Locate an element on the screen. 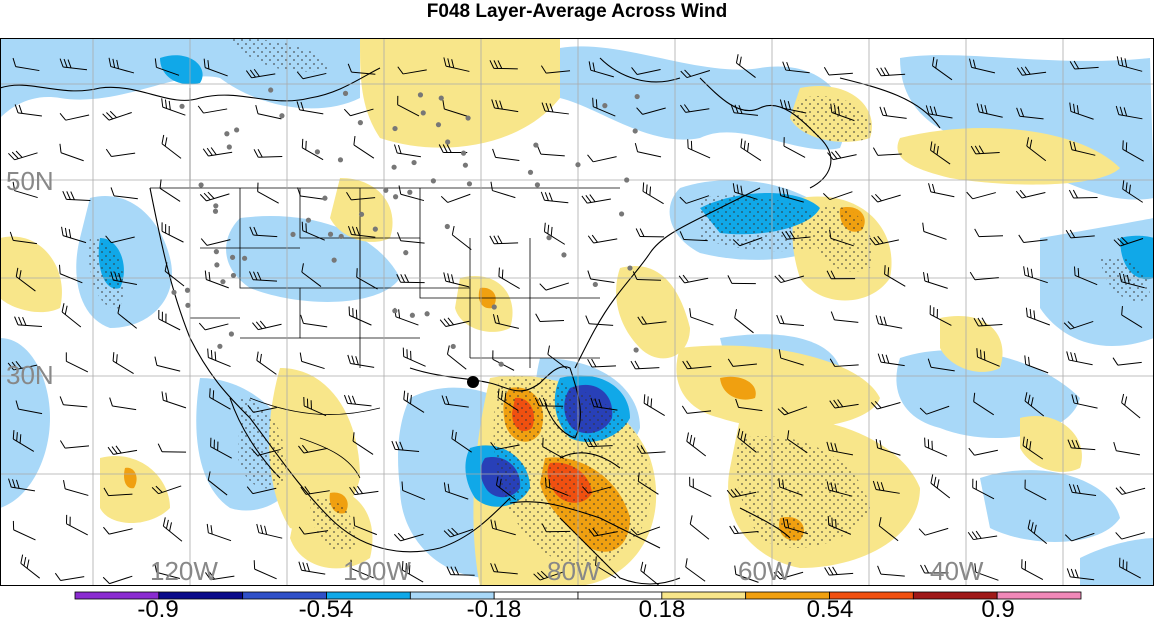  lat-label-30n: 30N is located at coordinates (30, 375).